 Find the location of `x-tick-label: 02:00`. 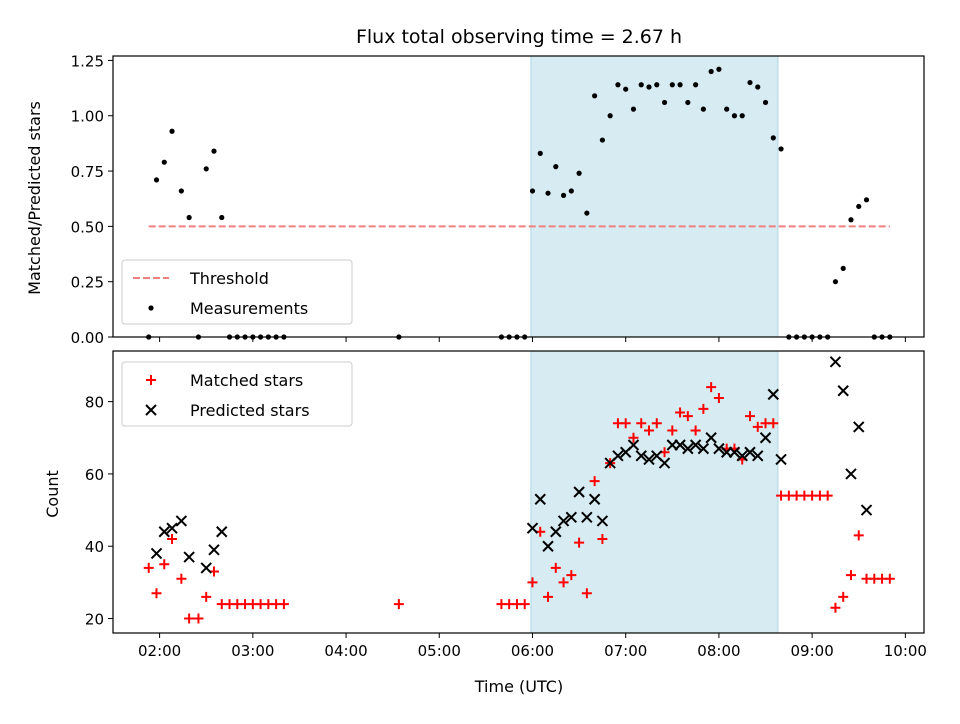

x-tick-label: 02:00 is located at coordinates (159, 651).